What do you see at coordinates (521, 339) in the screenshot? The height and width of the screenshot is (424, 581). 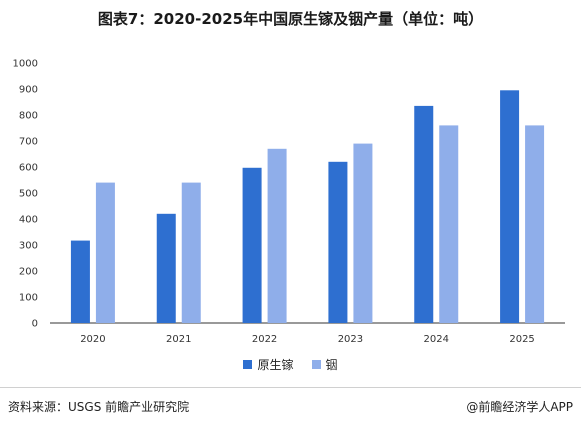 I see `x-tick-label: 2025` at bounding box center [521, 339].